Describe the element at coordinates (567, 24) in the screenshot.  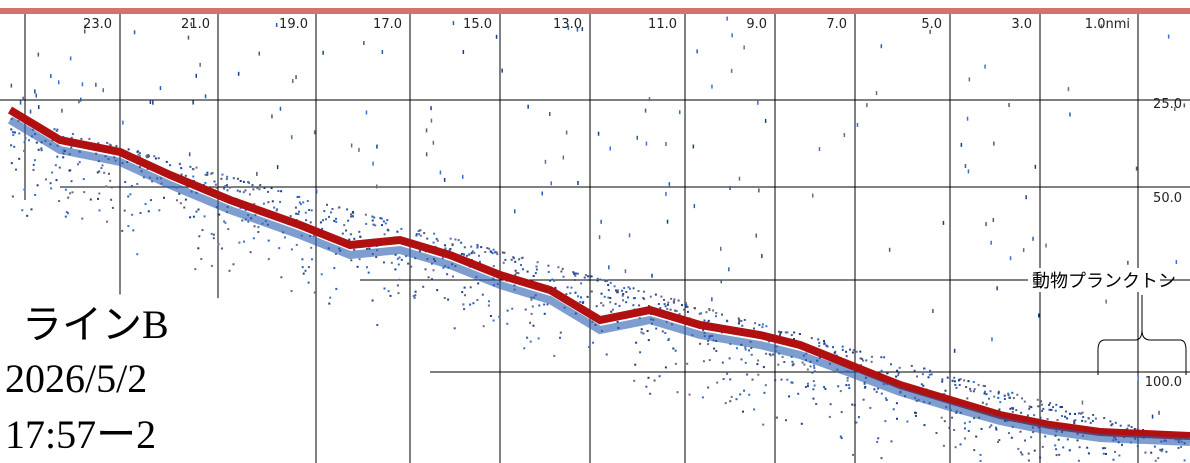
I see `distance-label: 13.0` at that location.